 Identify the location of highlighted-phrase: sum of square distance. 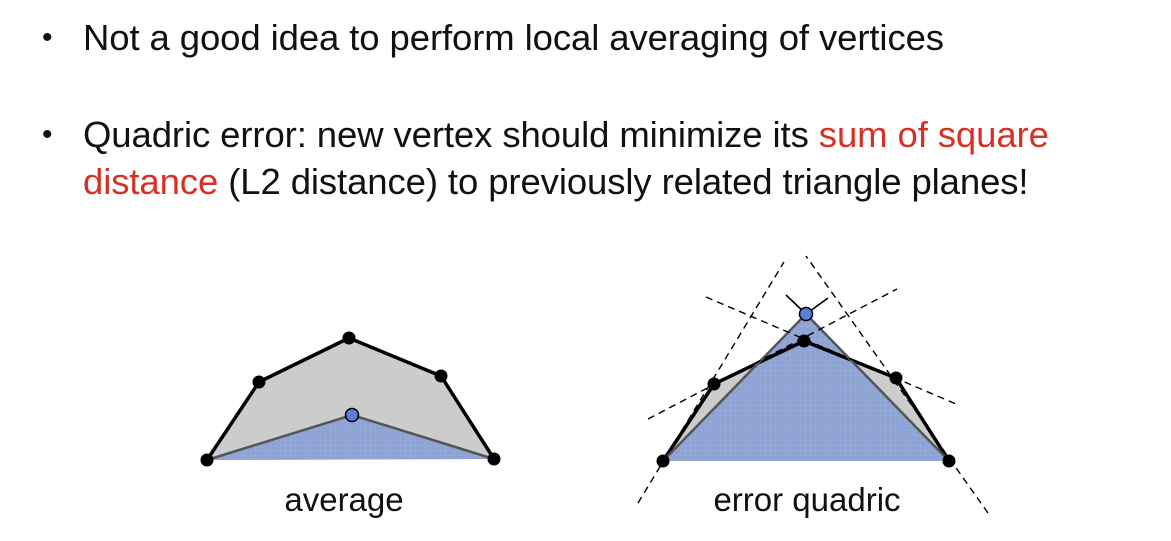
(566, 158).